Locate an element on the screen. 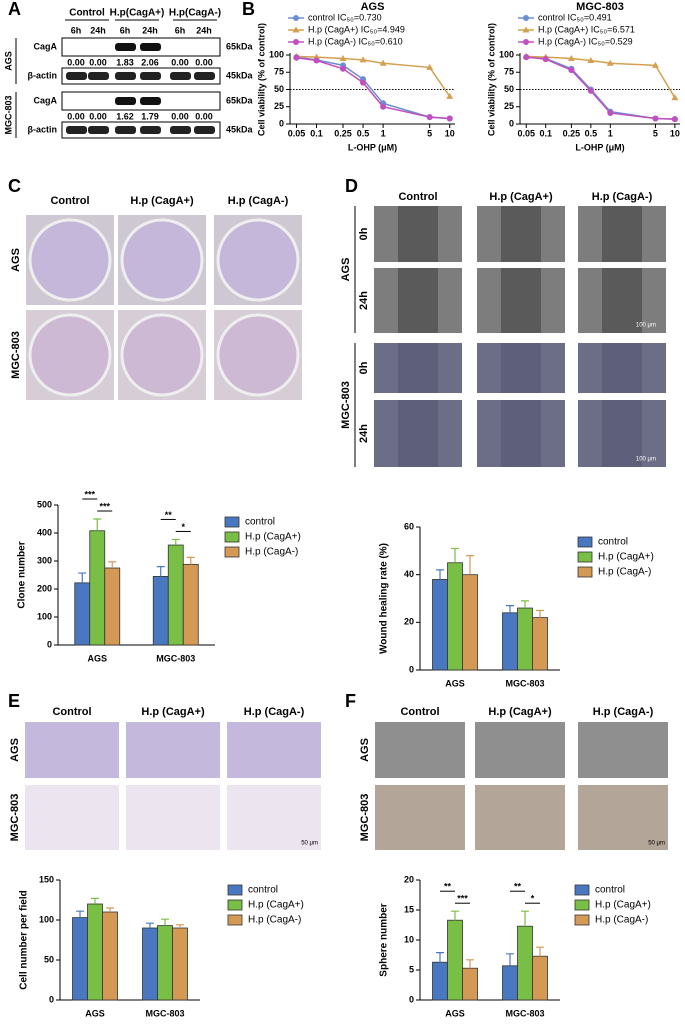 This screenshot has height=1028, width=685. ratio: 1.62 is located at coordinates (125, 116).